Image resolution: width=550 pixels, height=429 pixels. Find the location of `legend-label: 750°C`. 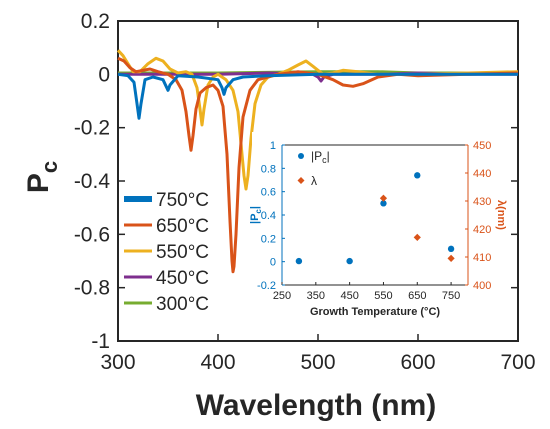

legend-label: 750°C is located at coordinates (182, 200).